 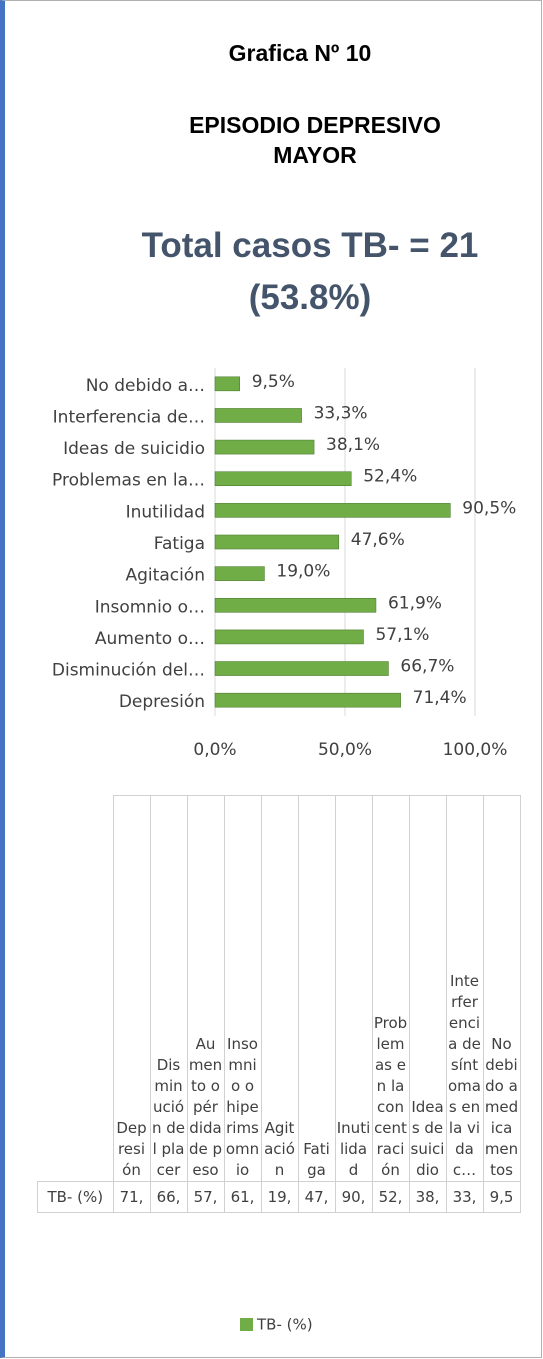 I want to click on data-label: 52,4%, so click(x=390, y=477).